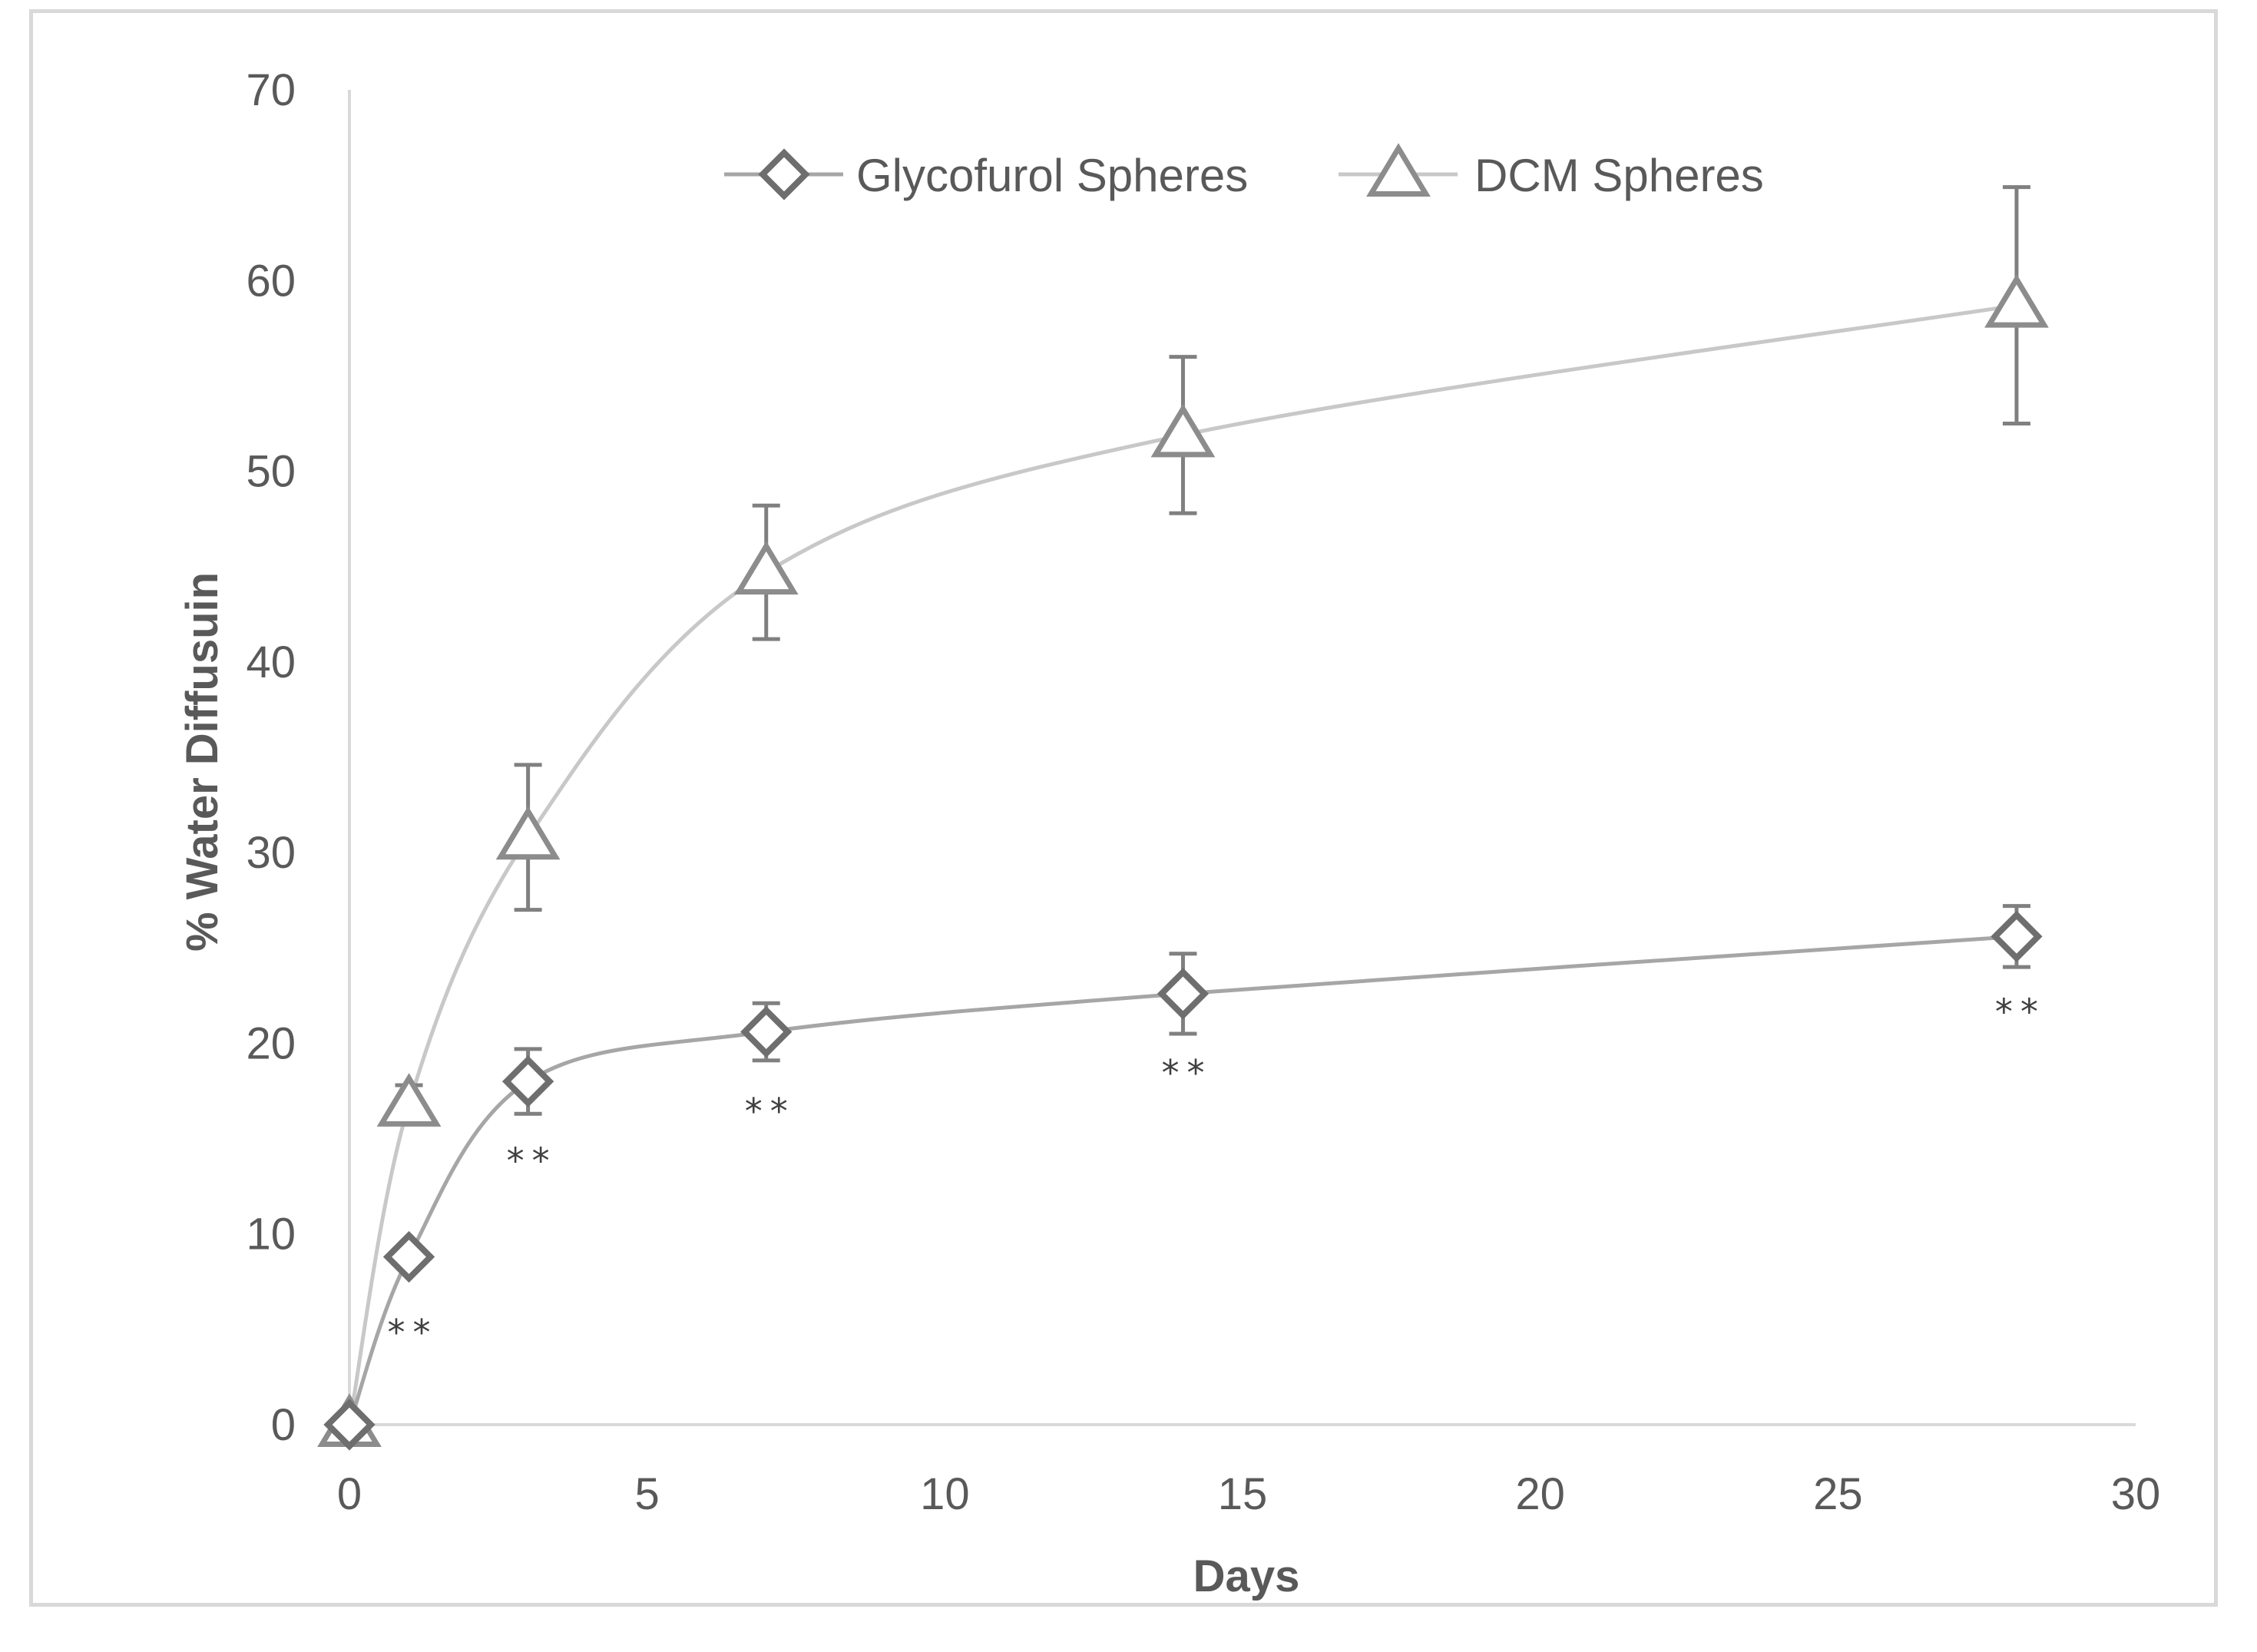  I want to click on x-axis-title: Days, so click(1246, 1576).